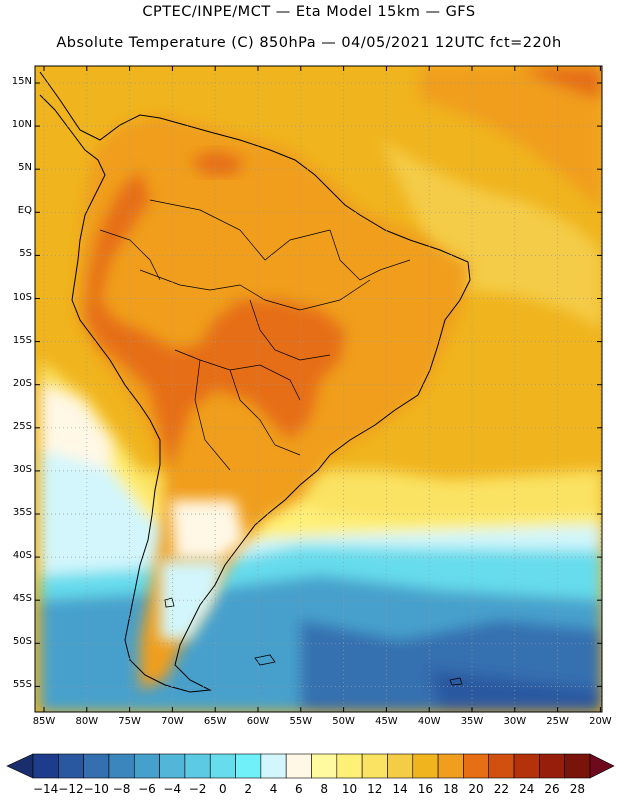  What do you see at coordinates (147, 789) in the screenshot?
I see `colorbar-label: −6` at bounding box center [147, 789].